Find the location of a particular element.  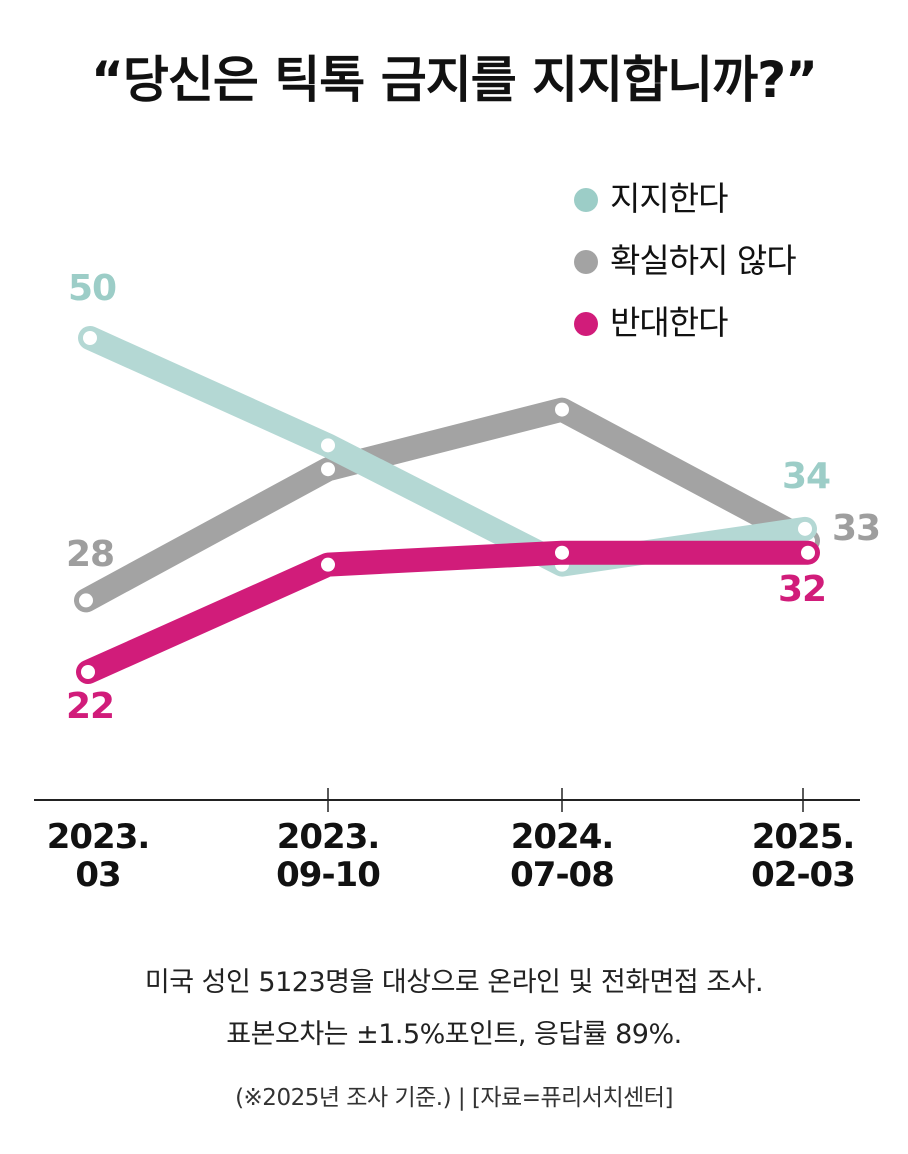

data-point-확실하지-않다-2 is located at coordinates (562, 409).